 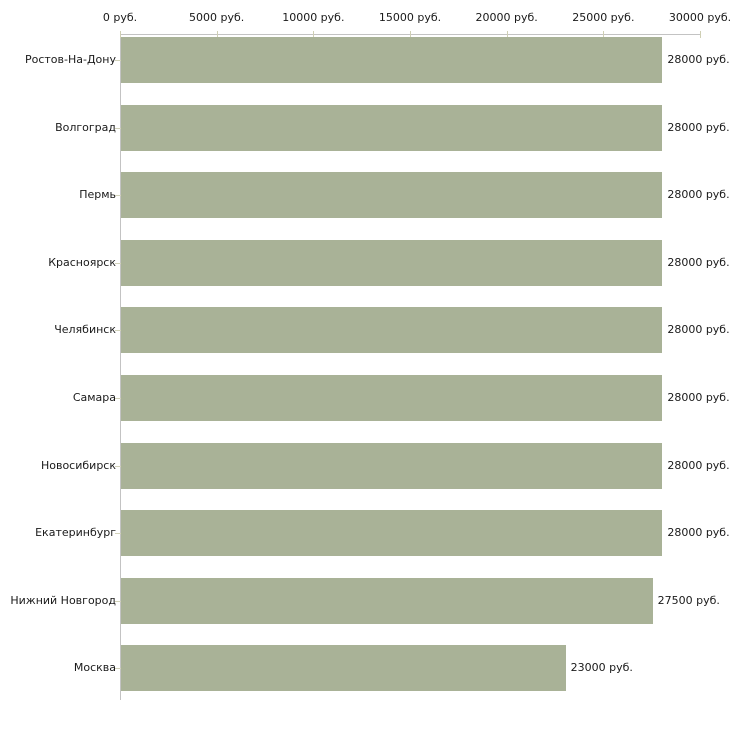 What do you see at coordinates (94, 397) in the screenshot?
I see `category-label: Самара` at bounding box center [94, 397].